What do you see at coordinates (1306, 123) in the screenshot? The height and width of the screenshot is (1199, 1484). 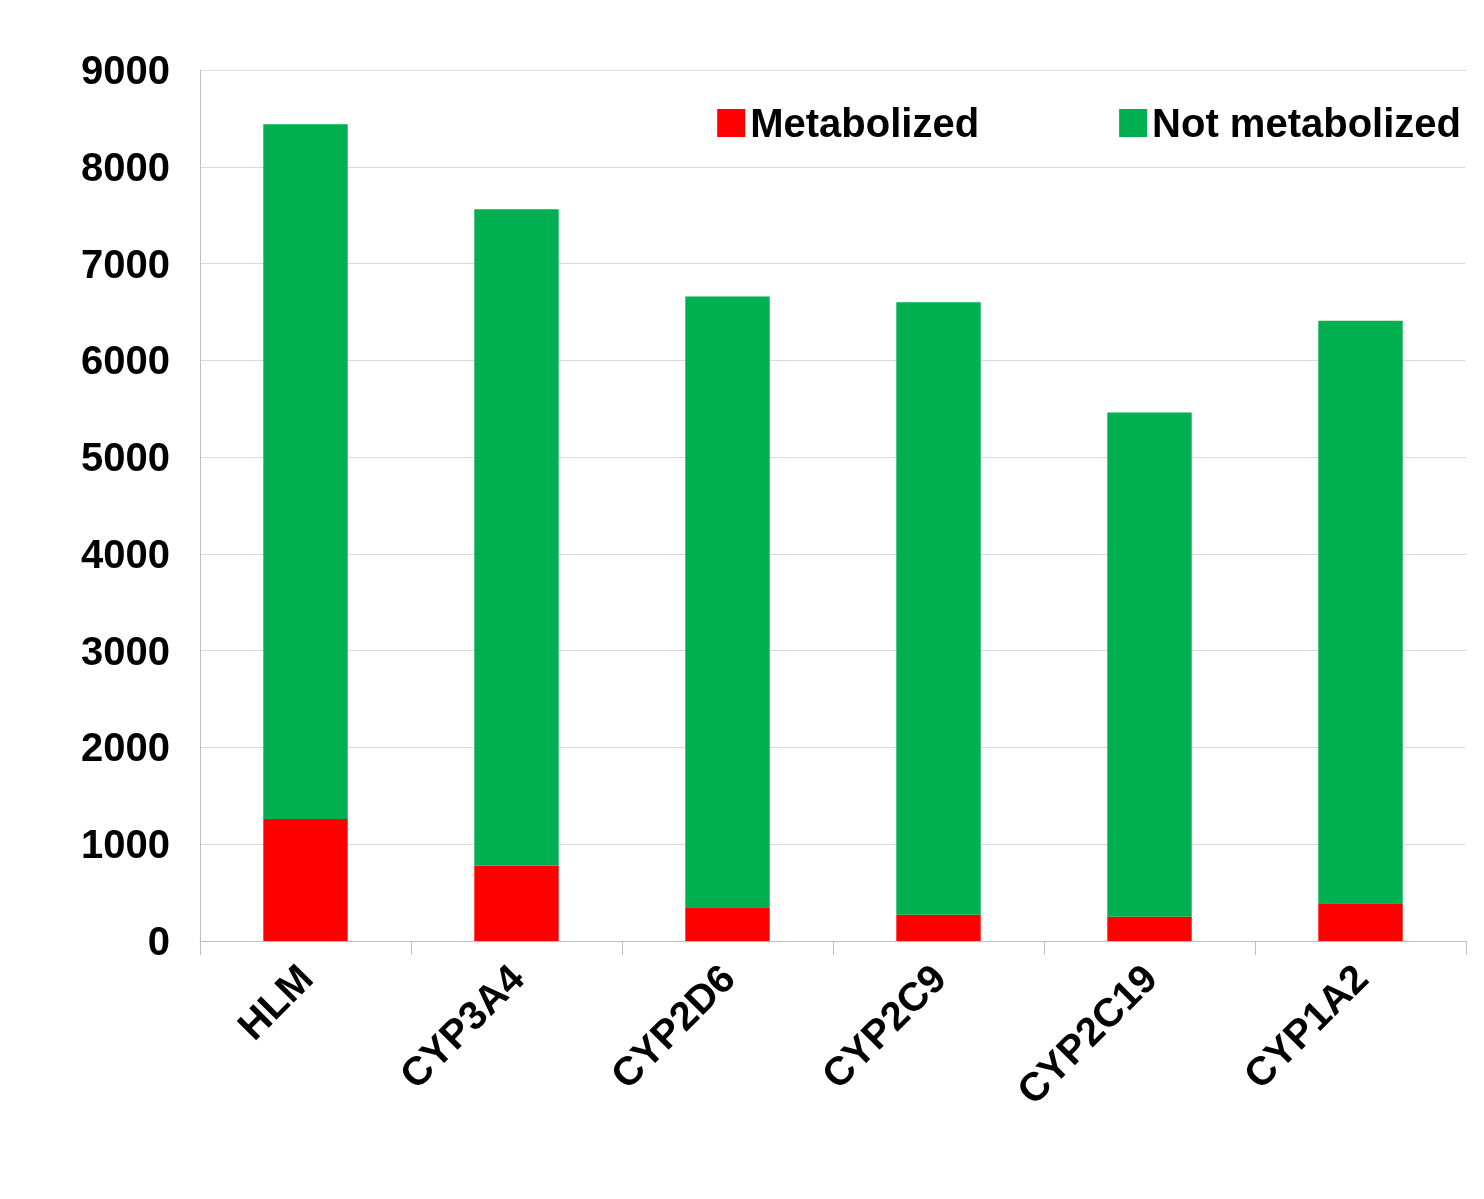 I see `legend-label: Not metabolized` at bounding box center [1306, 123].